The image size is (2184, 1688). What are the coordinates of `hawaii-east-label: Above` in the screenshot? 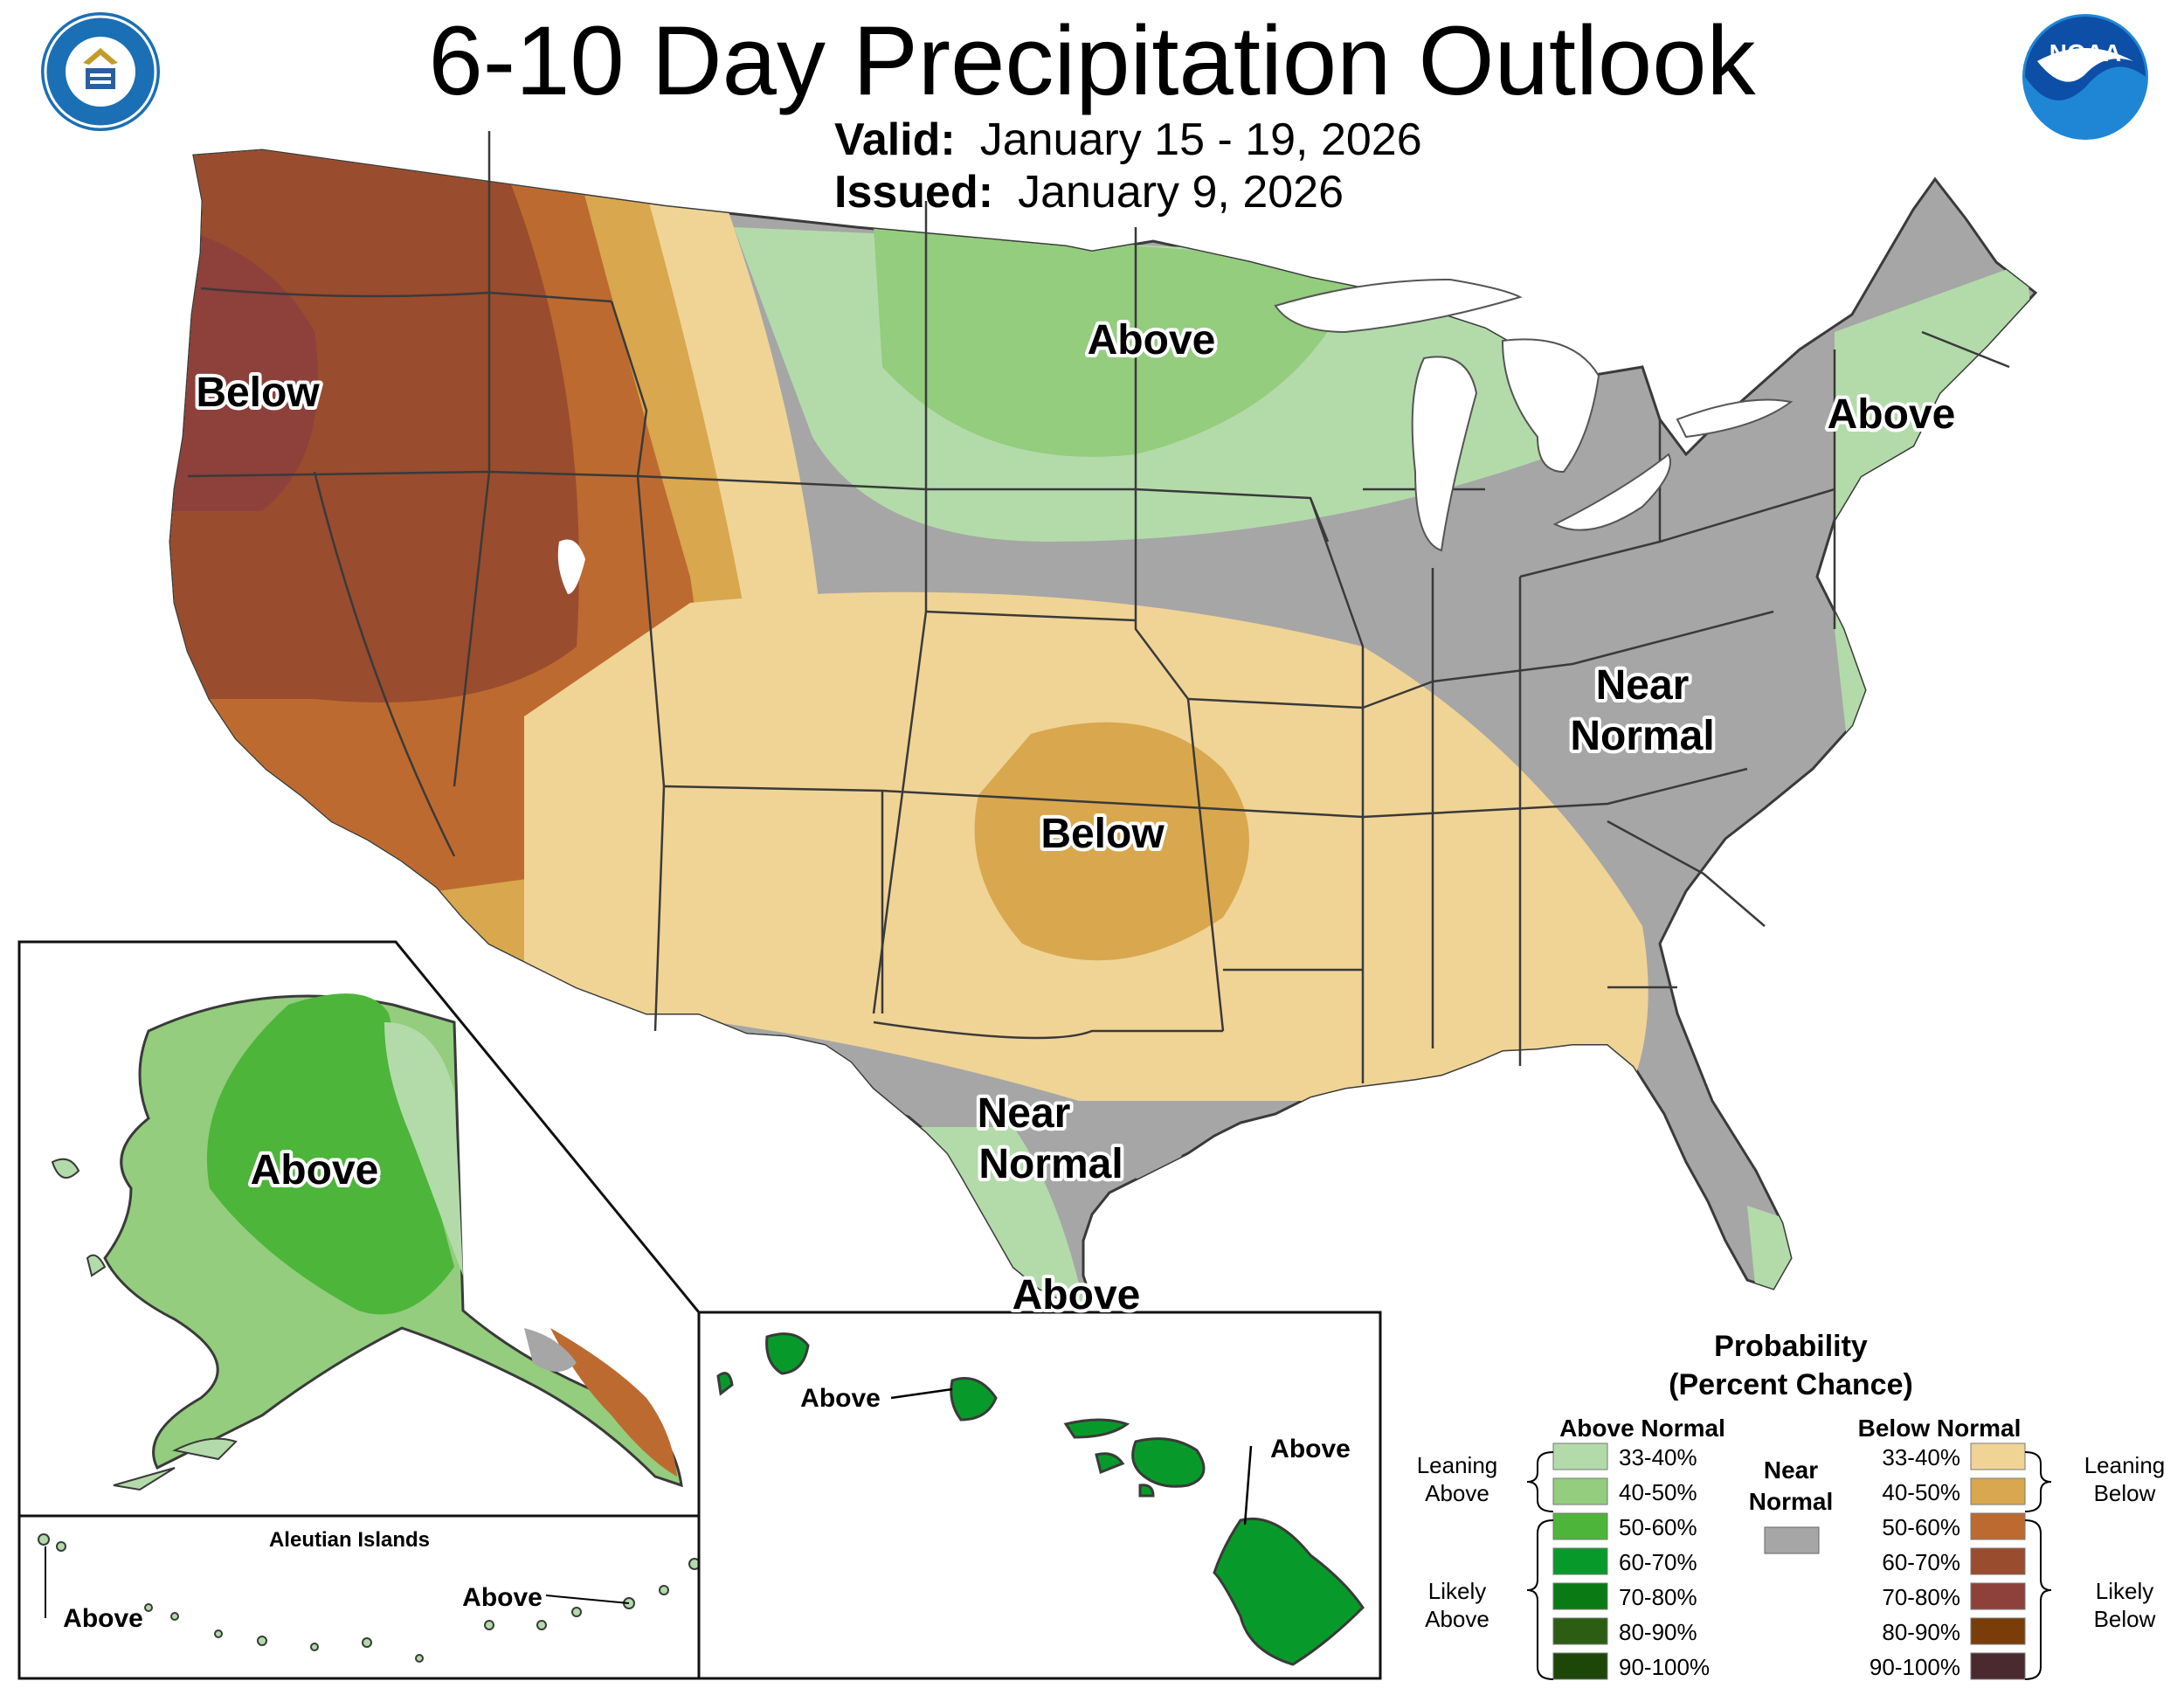 It's located at (1310, 1449).